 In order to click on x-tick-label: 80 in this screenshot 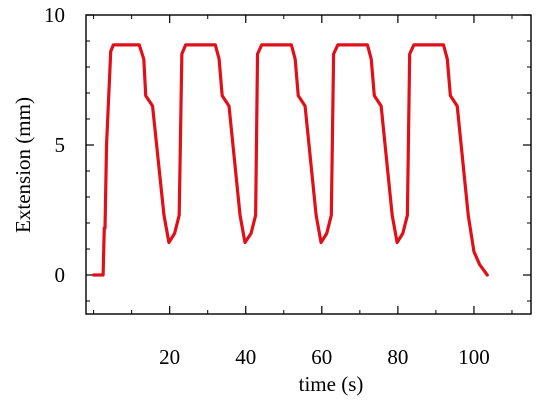, I will do `click(397, 357)`.